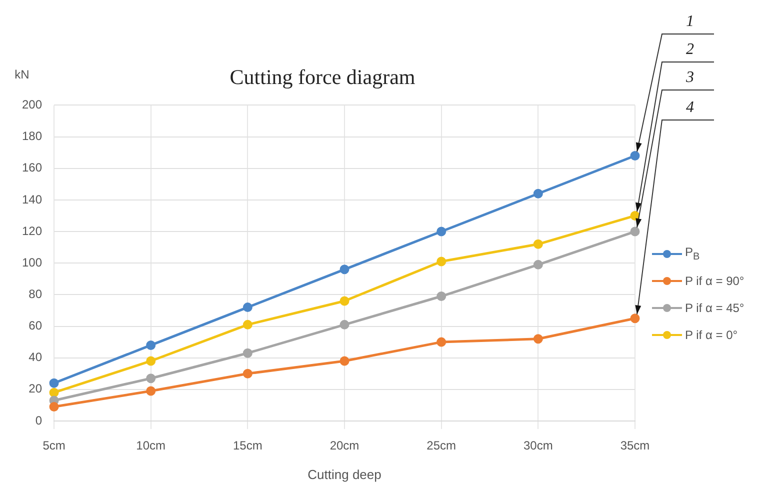  Describe the element at coordinates (32, 199) in the screenshot. I see `y-tick-label: 140` at that location.